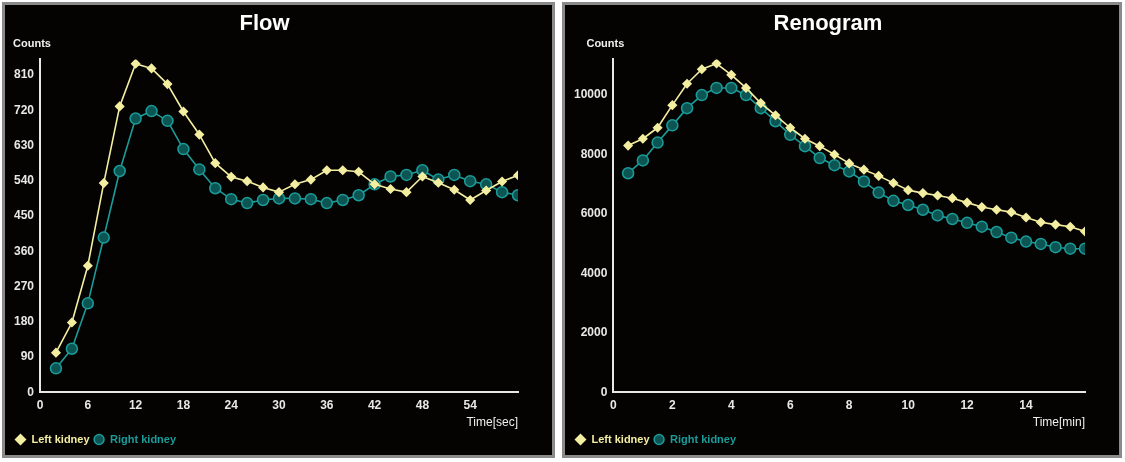  I want to click on x-tick-label: 8, so click(849, 404).